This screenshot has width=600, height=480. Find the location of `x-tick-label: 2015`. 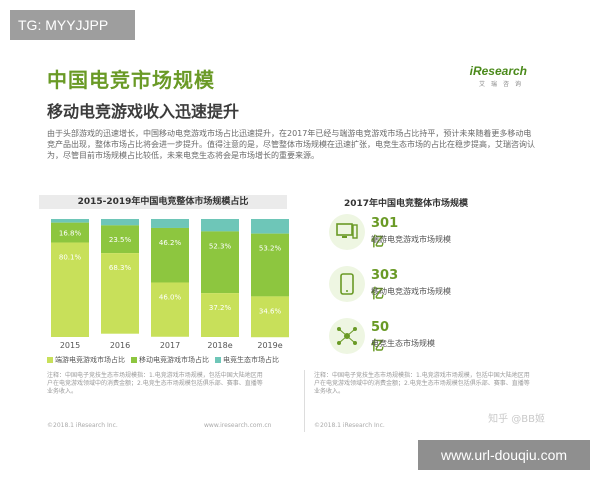

x-tick-label: 2015 is located at coordinates (70, 345).